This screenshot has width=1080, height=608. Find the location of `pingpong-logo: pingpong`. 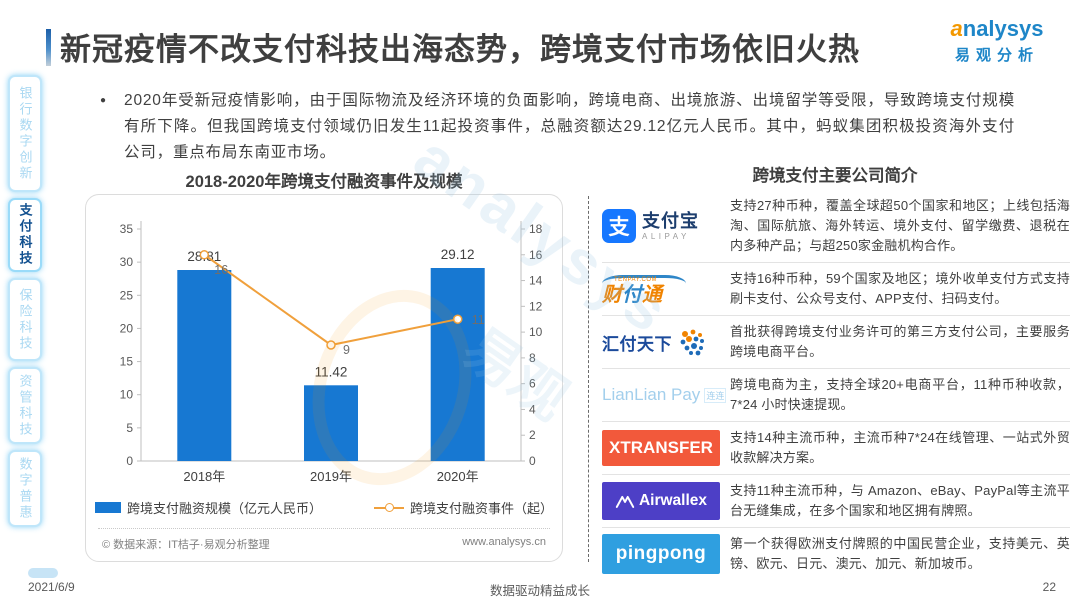

pingpong-logo: pingpong is located at coordinates (666, 554).